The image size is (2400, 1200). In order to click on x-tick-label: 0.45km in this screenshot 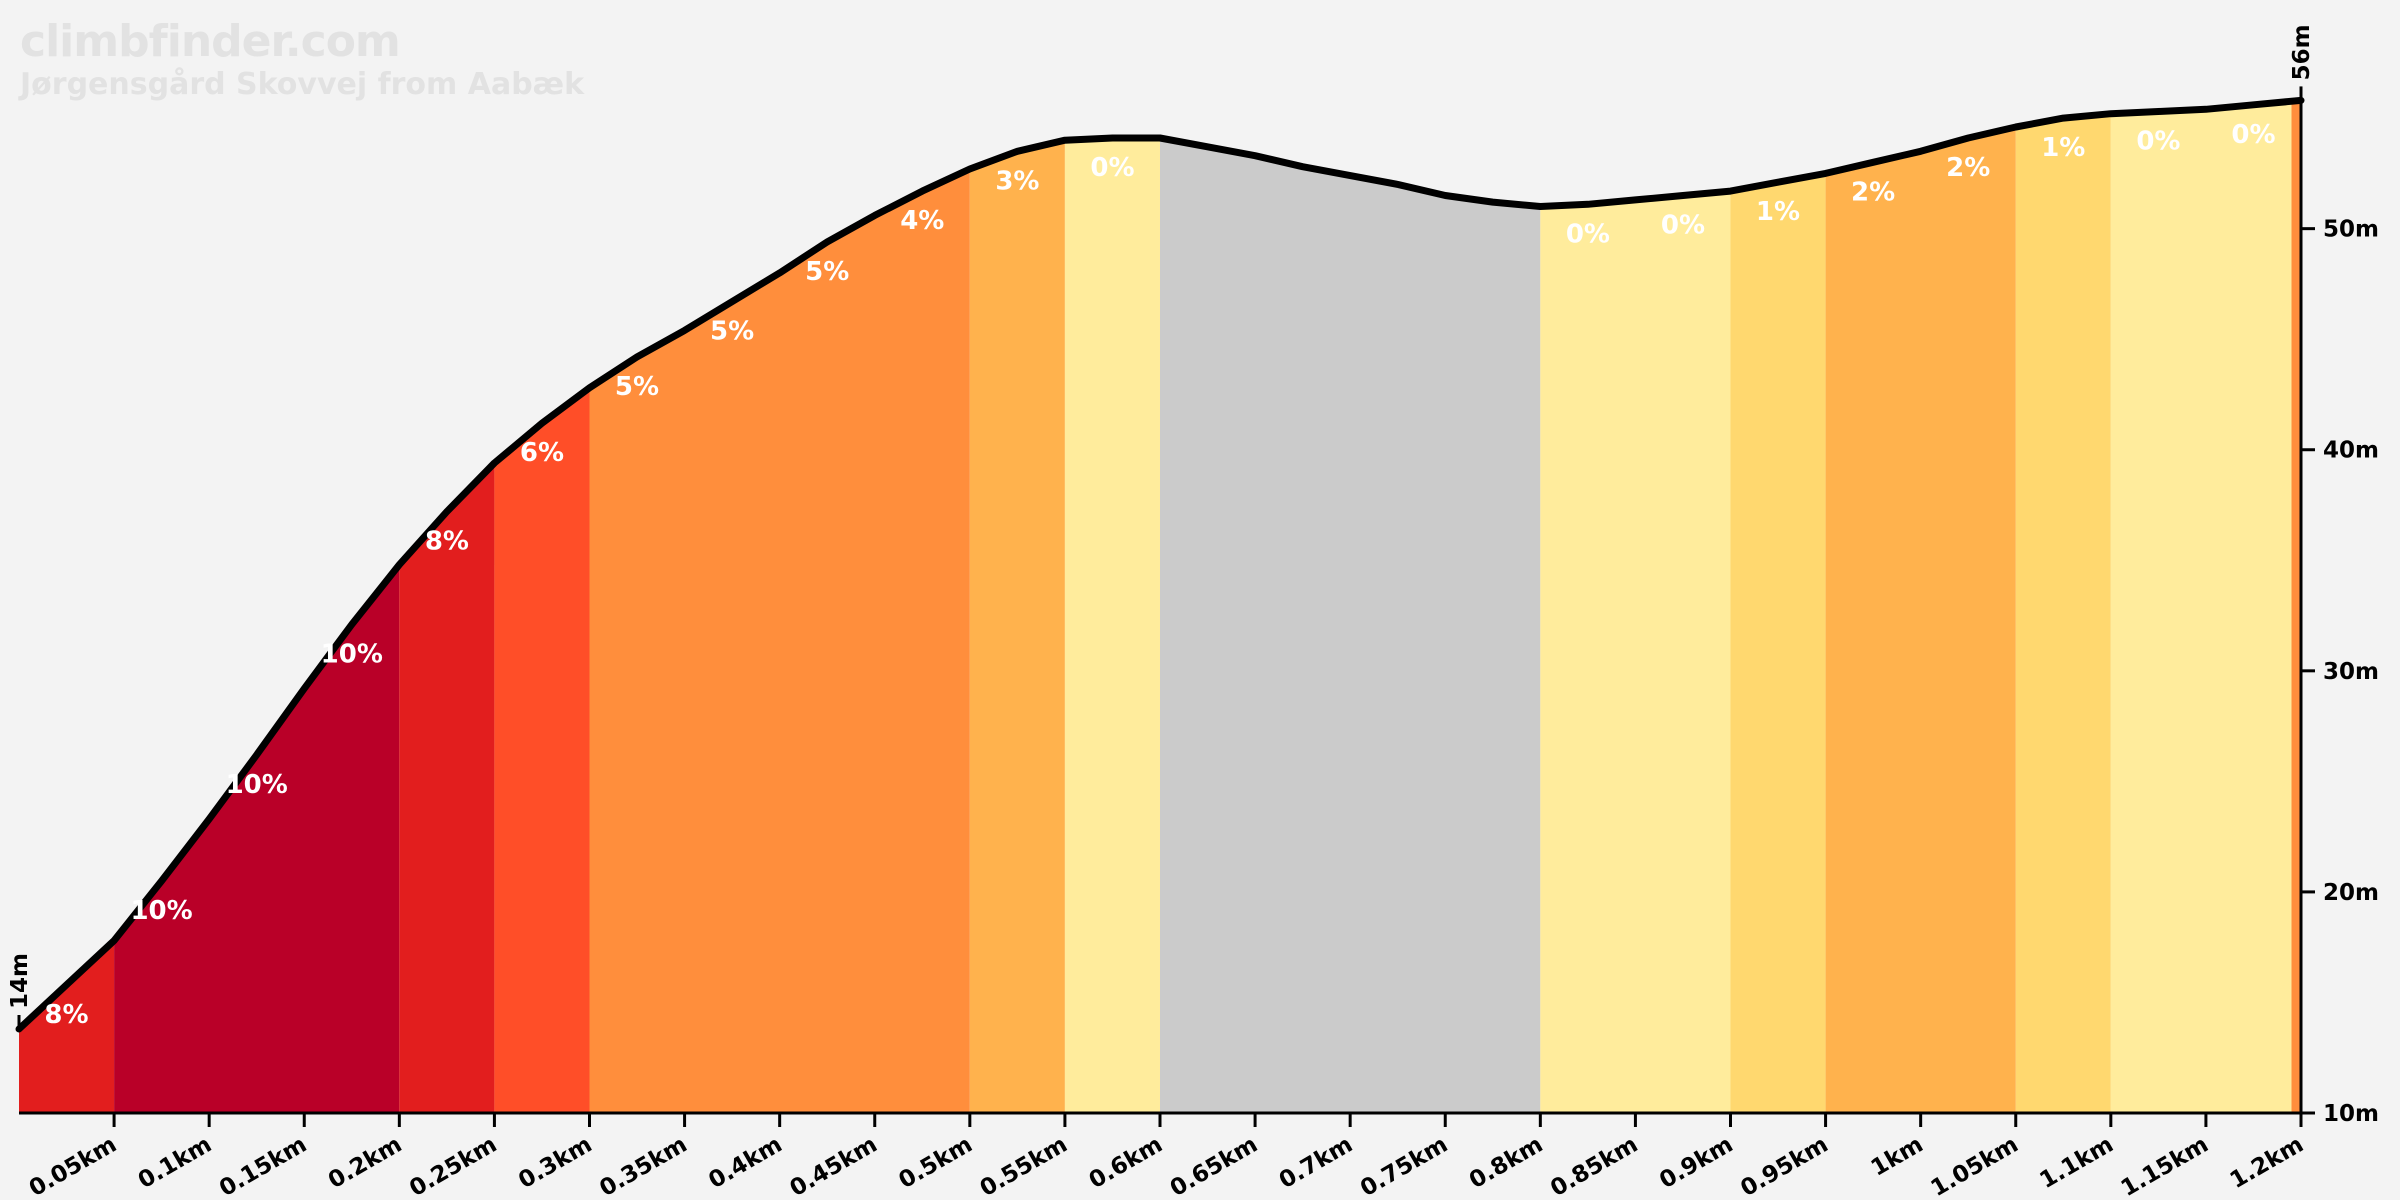, I will do `click(834, 1166)`.